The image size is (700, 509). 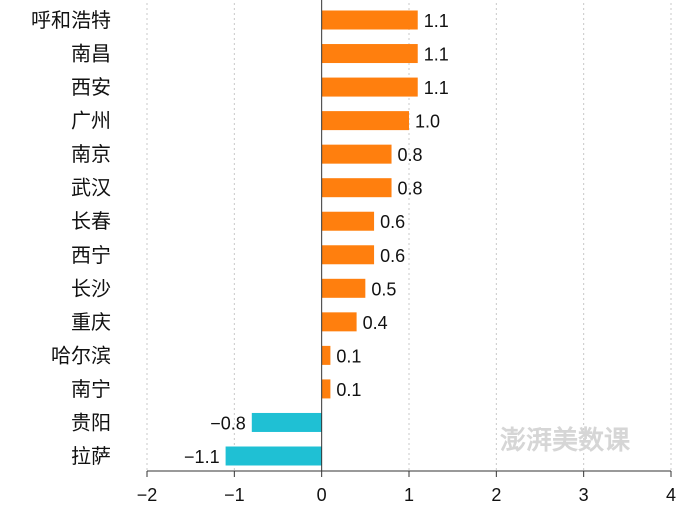 What do you see at coordinates (202, 457) in the screenshot?
I see `value-label: −1.1` at bounding box center [202, 457].